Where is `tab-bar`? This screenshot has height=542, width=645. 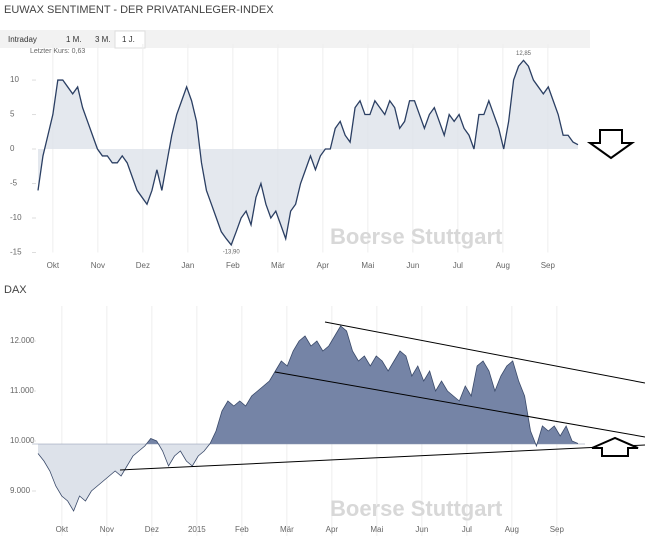
tab-bar is located at coordinates (295, 39).